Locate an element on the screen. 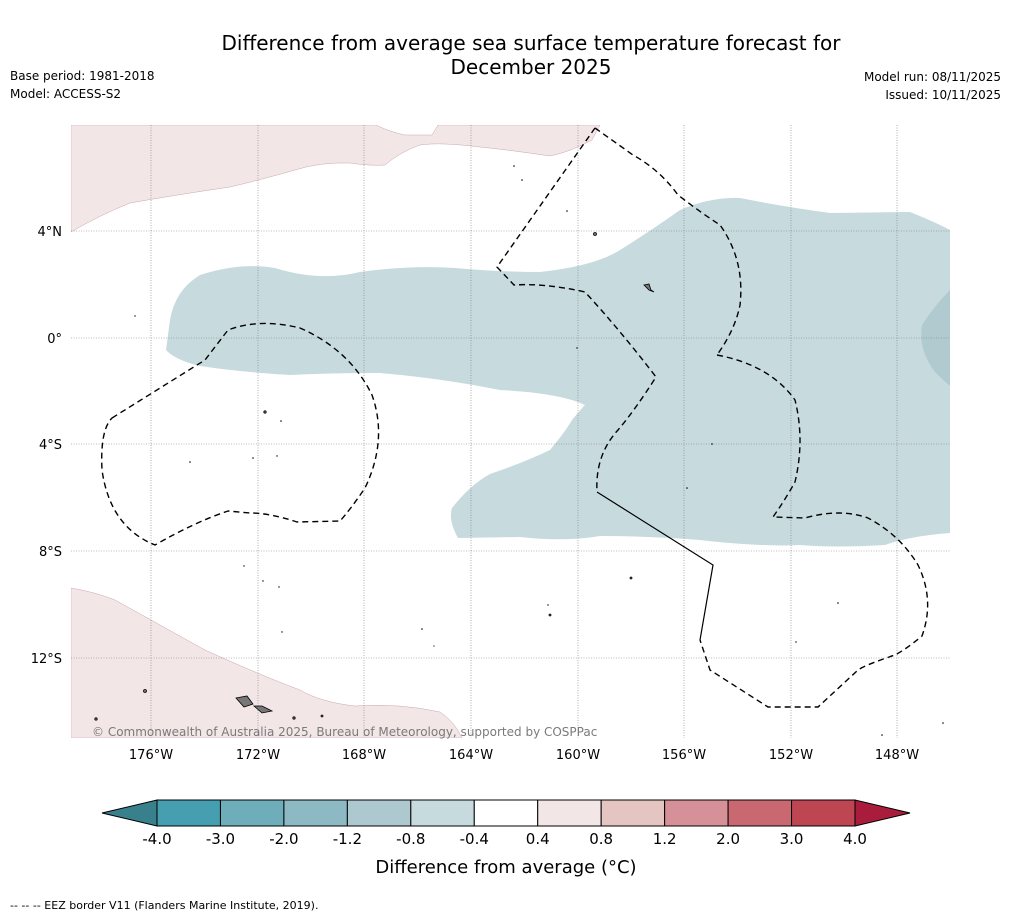 The width and height of the screenshot is (1011, 919). lon-label-164w: 164°W is located at coordinates (471, 755).